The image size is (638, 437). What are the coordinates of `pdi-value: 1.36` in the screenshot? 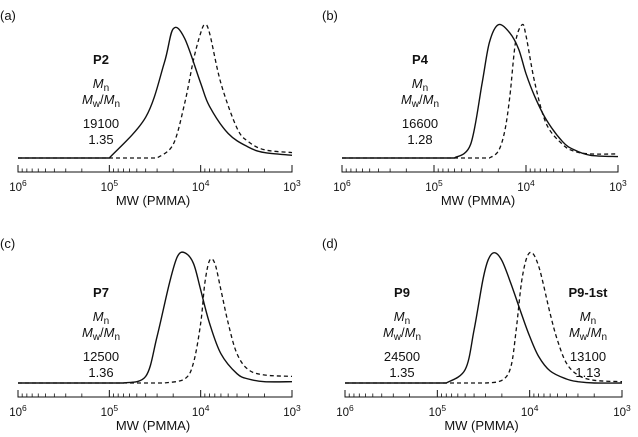 It's located at (100, 372).